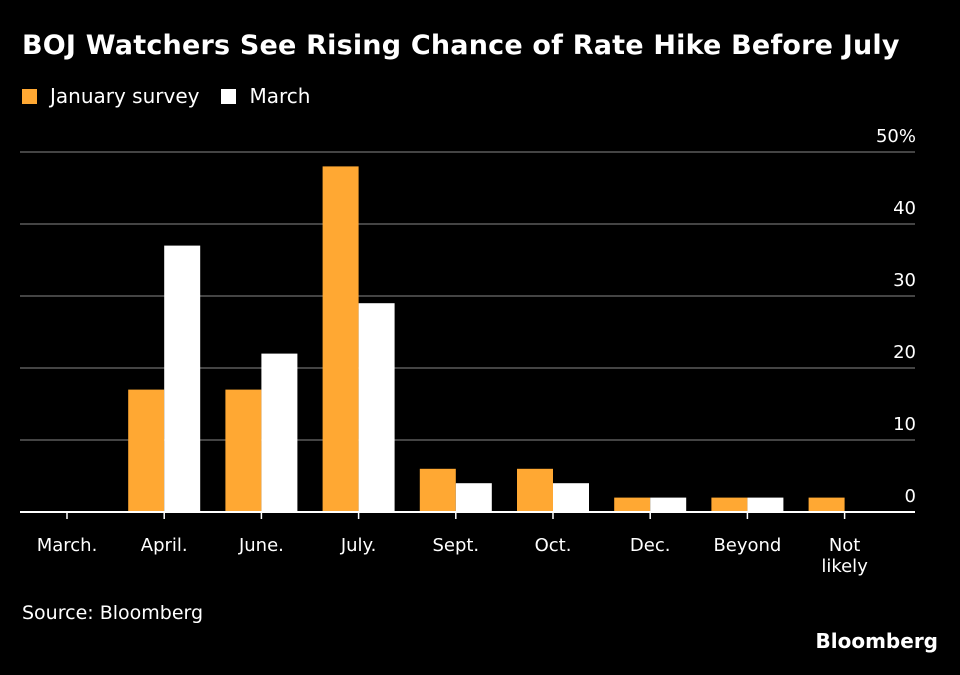 This screenshot has height=675, width=960. Describe the element at coordinates (904, 424) in the screenshot. I see `y-tick-label-10: 10` at that location.